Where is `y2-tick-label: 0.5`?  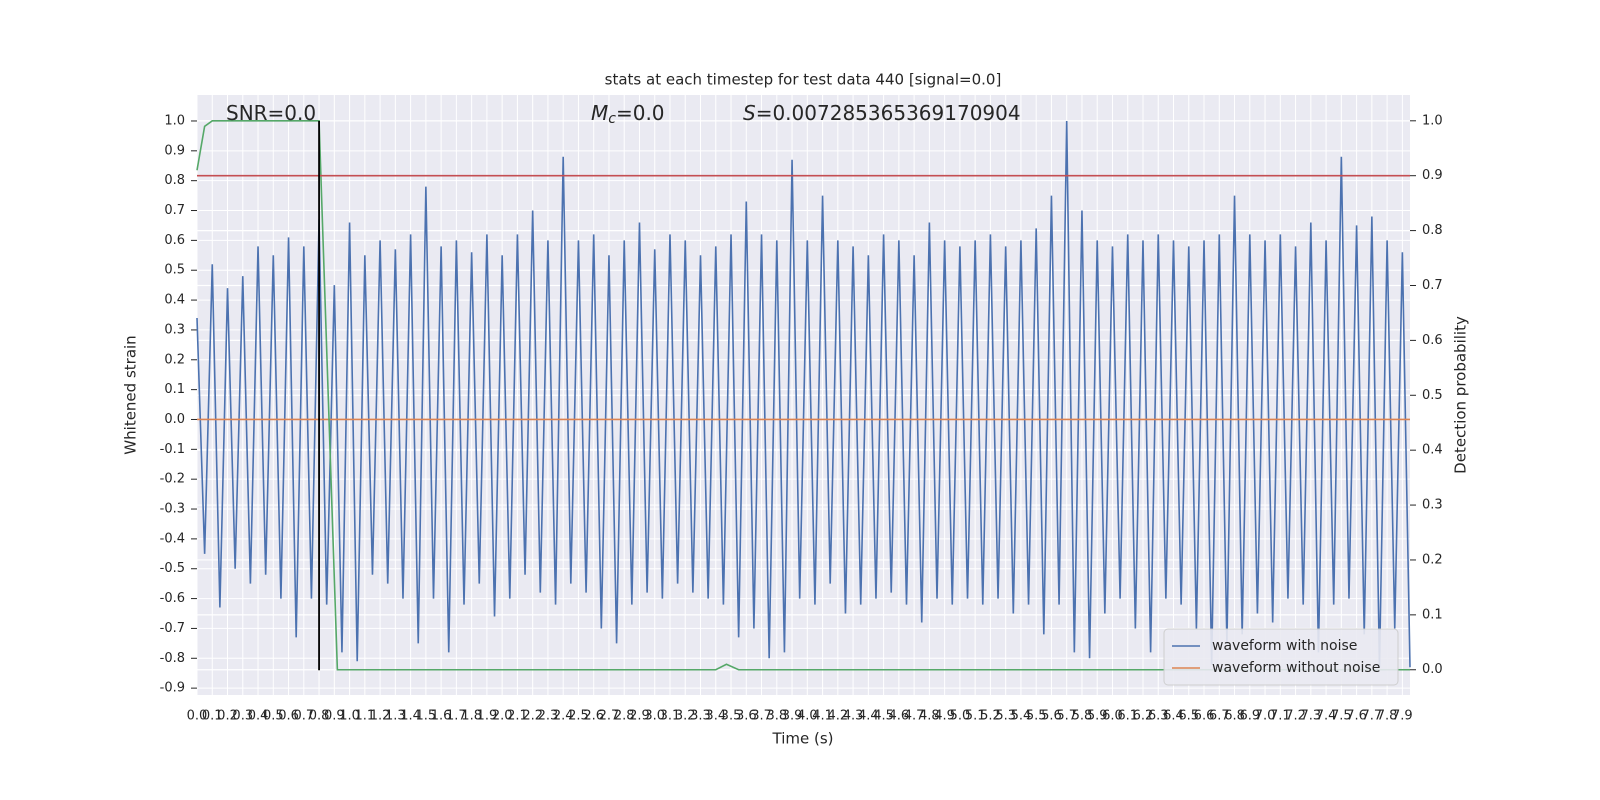 y2-tick-label: 0.5 is located at coordinates (1432, 395).